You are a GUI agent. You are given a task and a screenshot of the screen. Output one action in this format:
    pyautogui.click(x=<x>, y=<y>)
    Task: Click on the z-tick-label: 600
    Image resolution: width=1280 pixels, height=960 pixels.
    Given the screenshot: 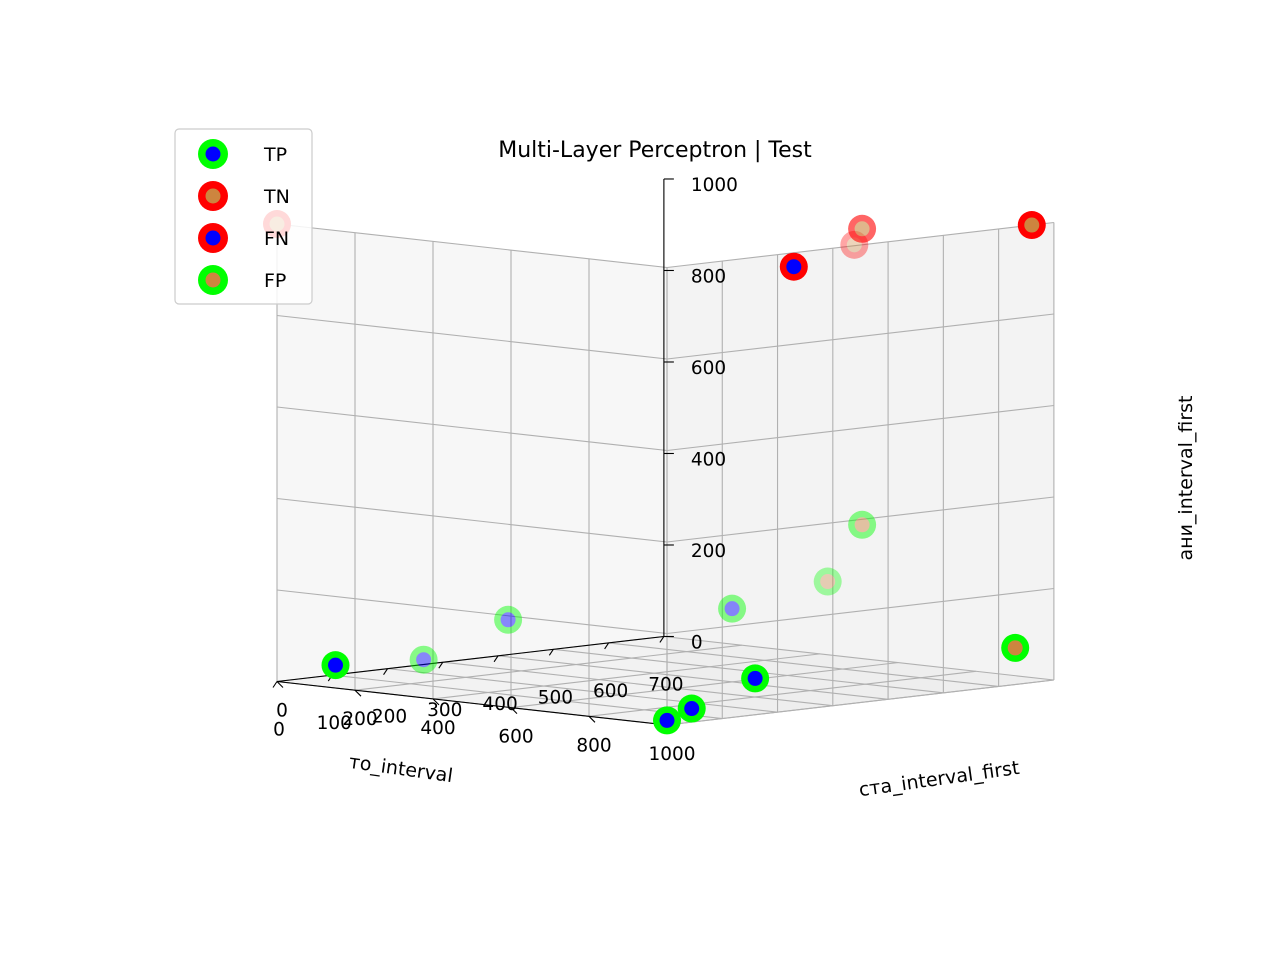 What is the action you would take?
    pyautogui.click(x=708, y=368)
    